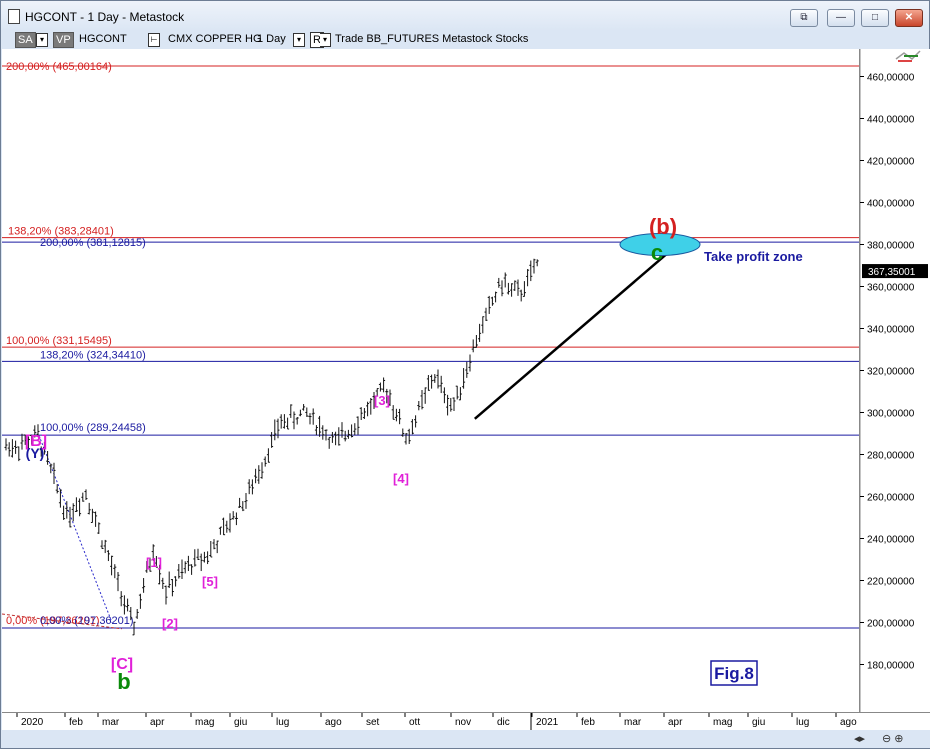  I want to click on price-tick-label: 220,00000, so click(891, 582).